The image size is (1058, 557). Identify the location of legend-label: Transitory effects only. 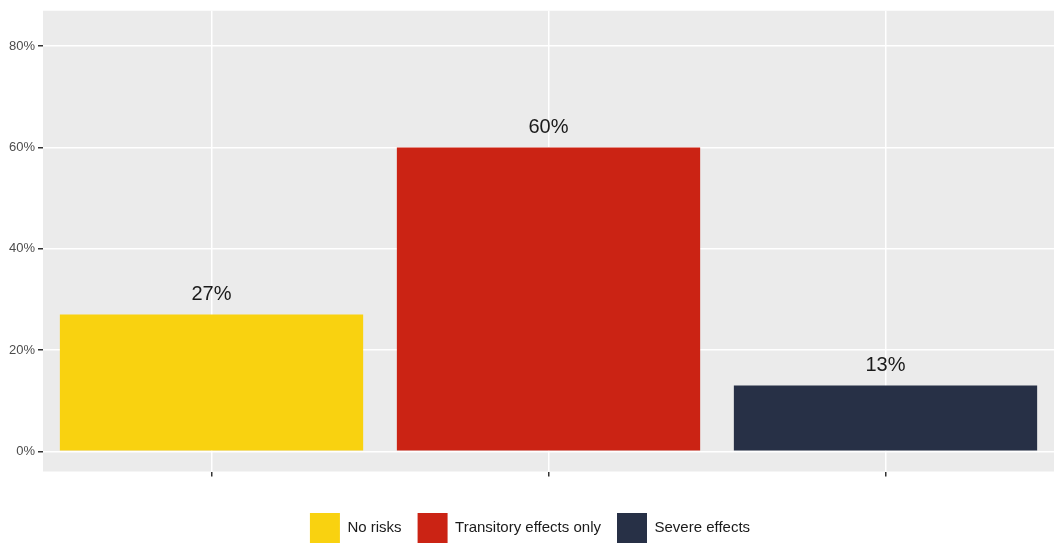
(528, 527).